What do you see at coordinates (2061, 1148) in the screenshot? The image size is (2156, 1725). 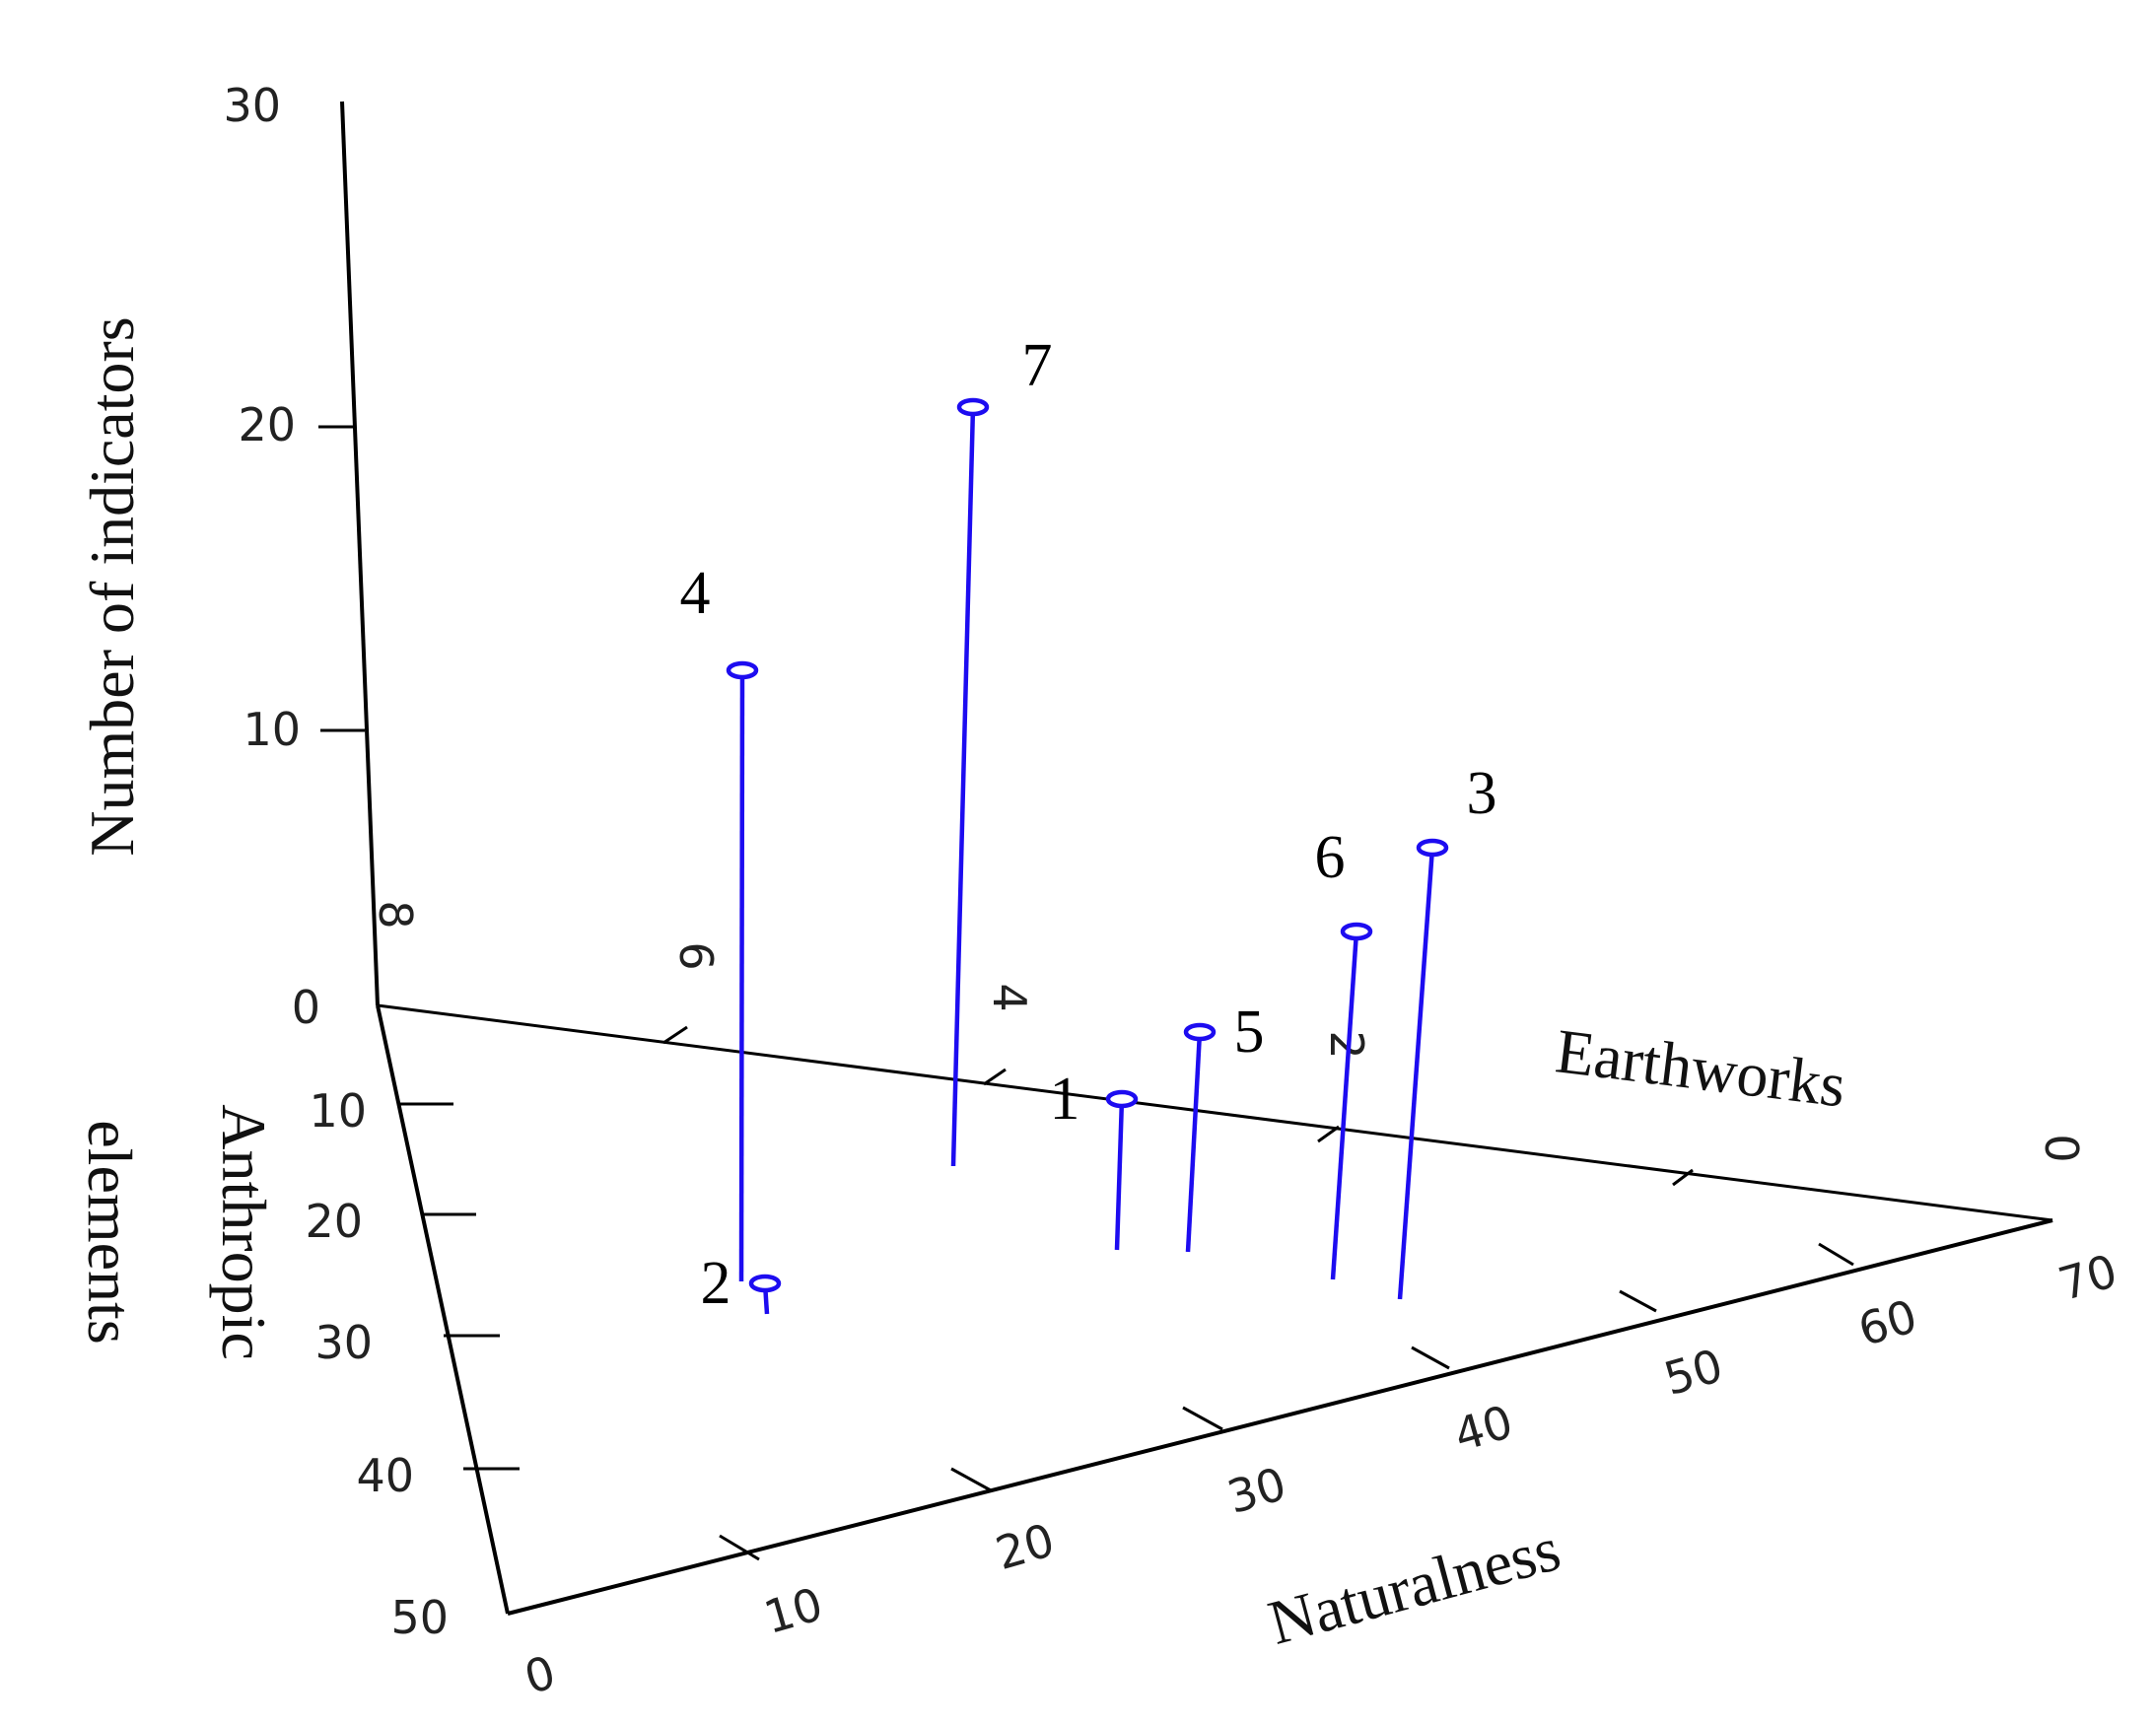 I see `earthworks-tick-label: 0` at bounding box center [2061, 1148].